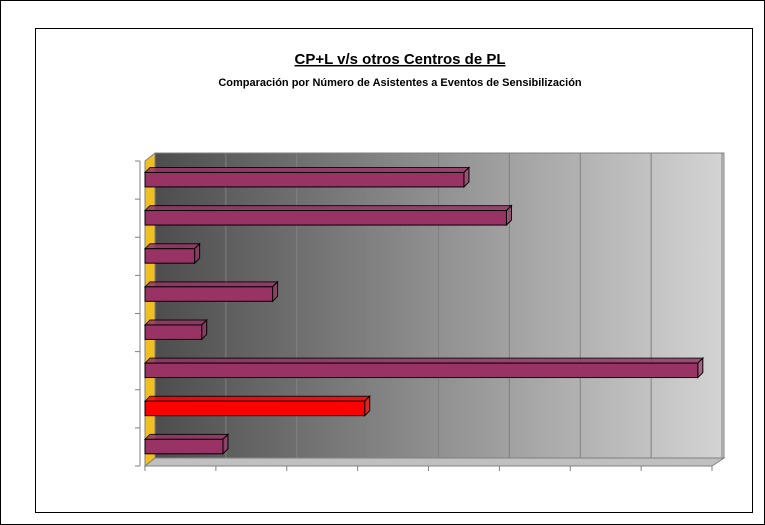  I want to click on side-wall, so click(150, 309).